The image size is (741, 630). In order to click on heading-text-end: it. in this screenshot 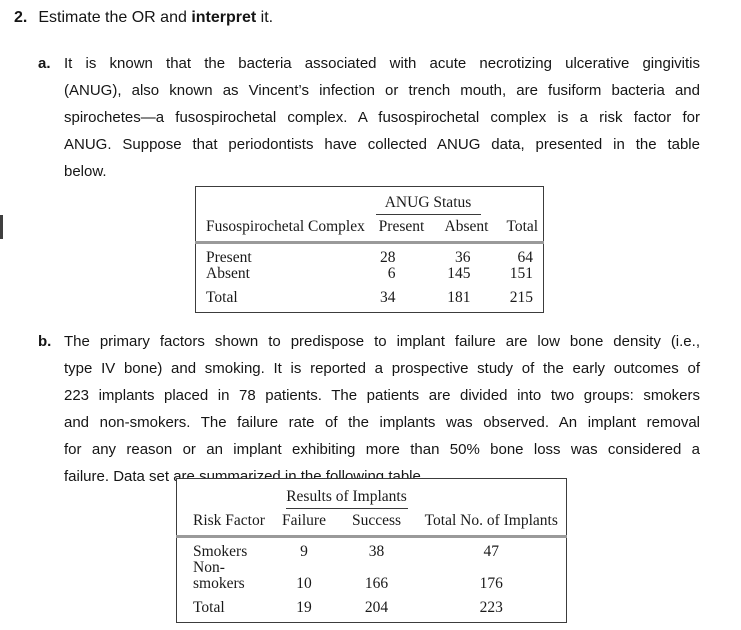, I will do `click(265, 17)`.